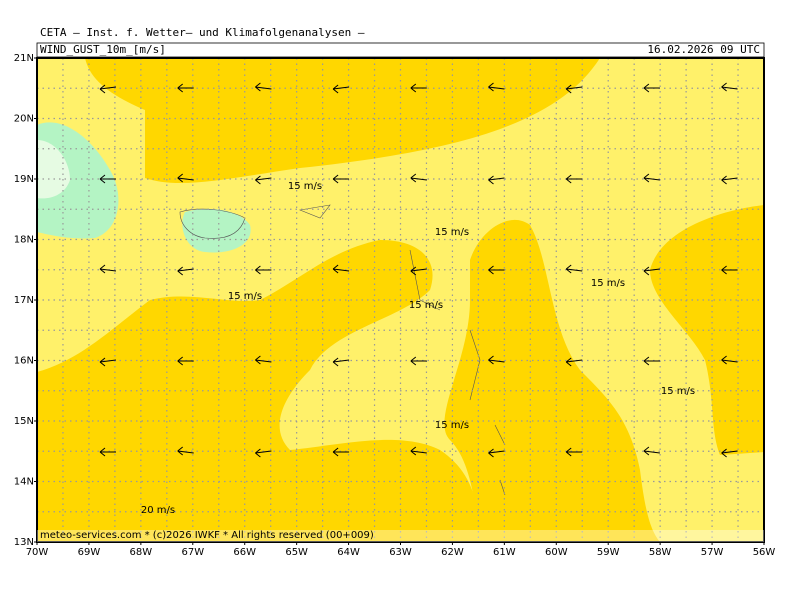 Image resolution: width=800 pixels, height=600 pixels. I want to click on lon-label: 57W, so click(712, 552).